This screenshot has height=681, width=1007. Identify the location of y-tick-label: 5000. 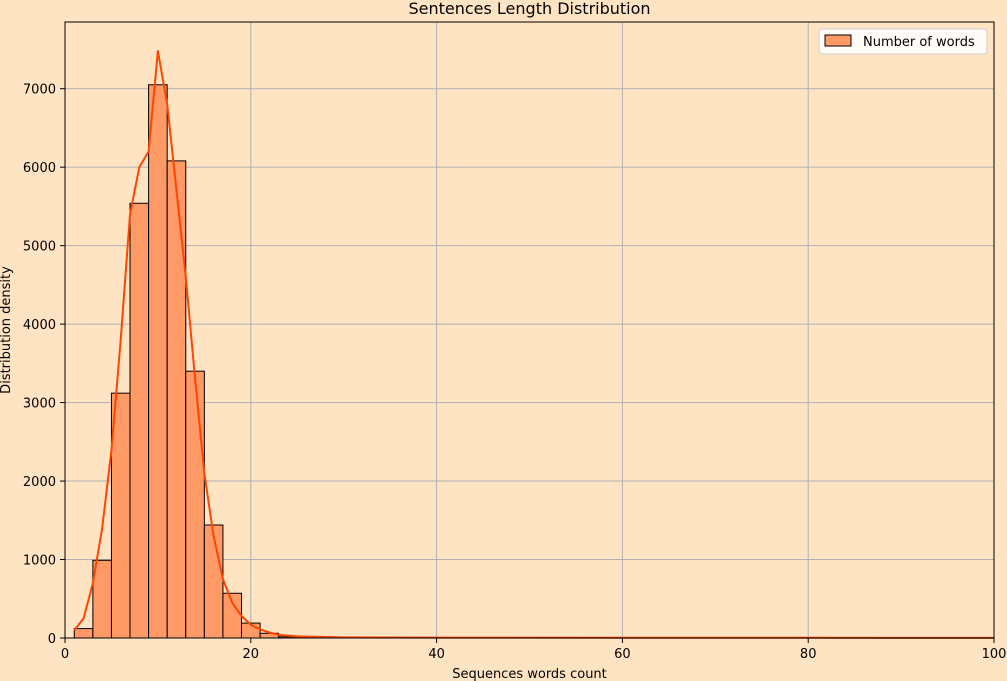
(39, 247).